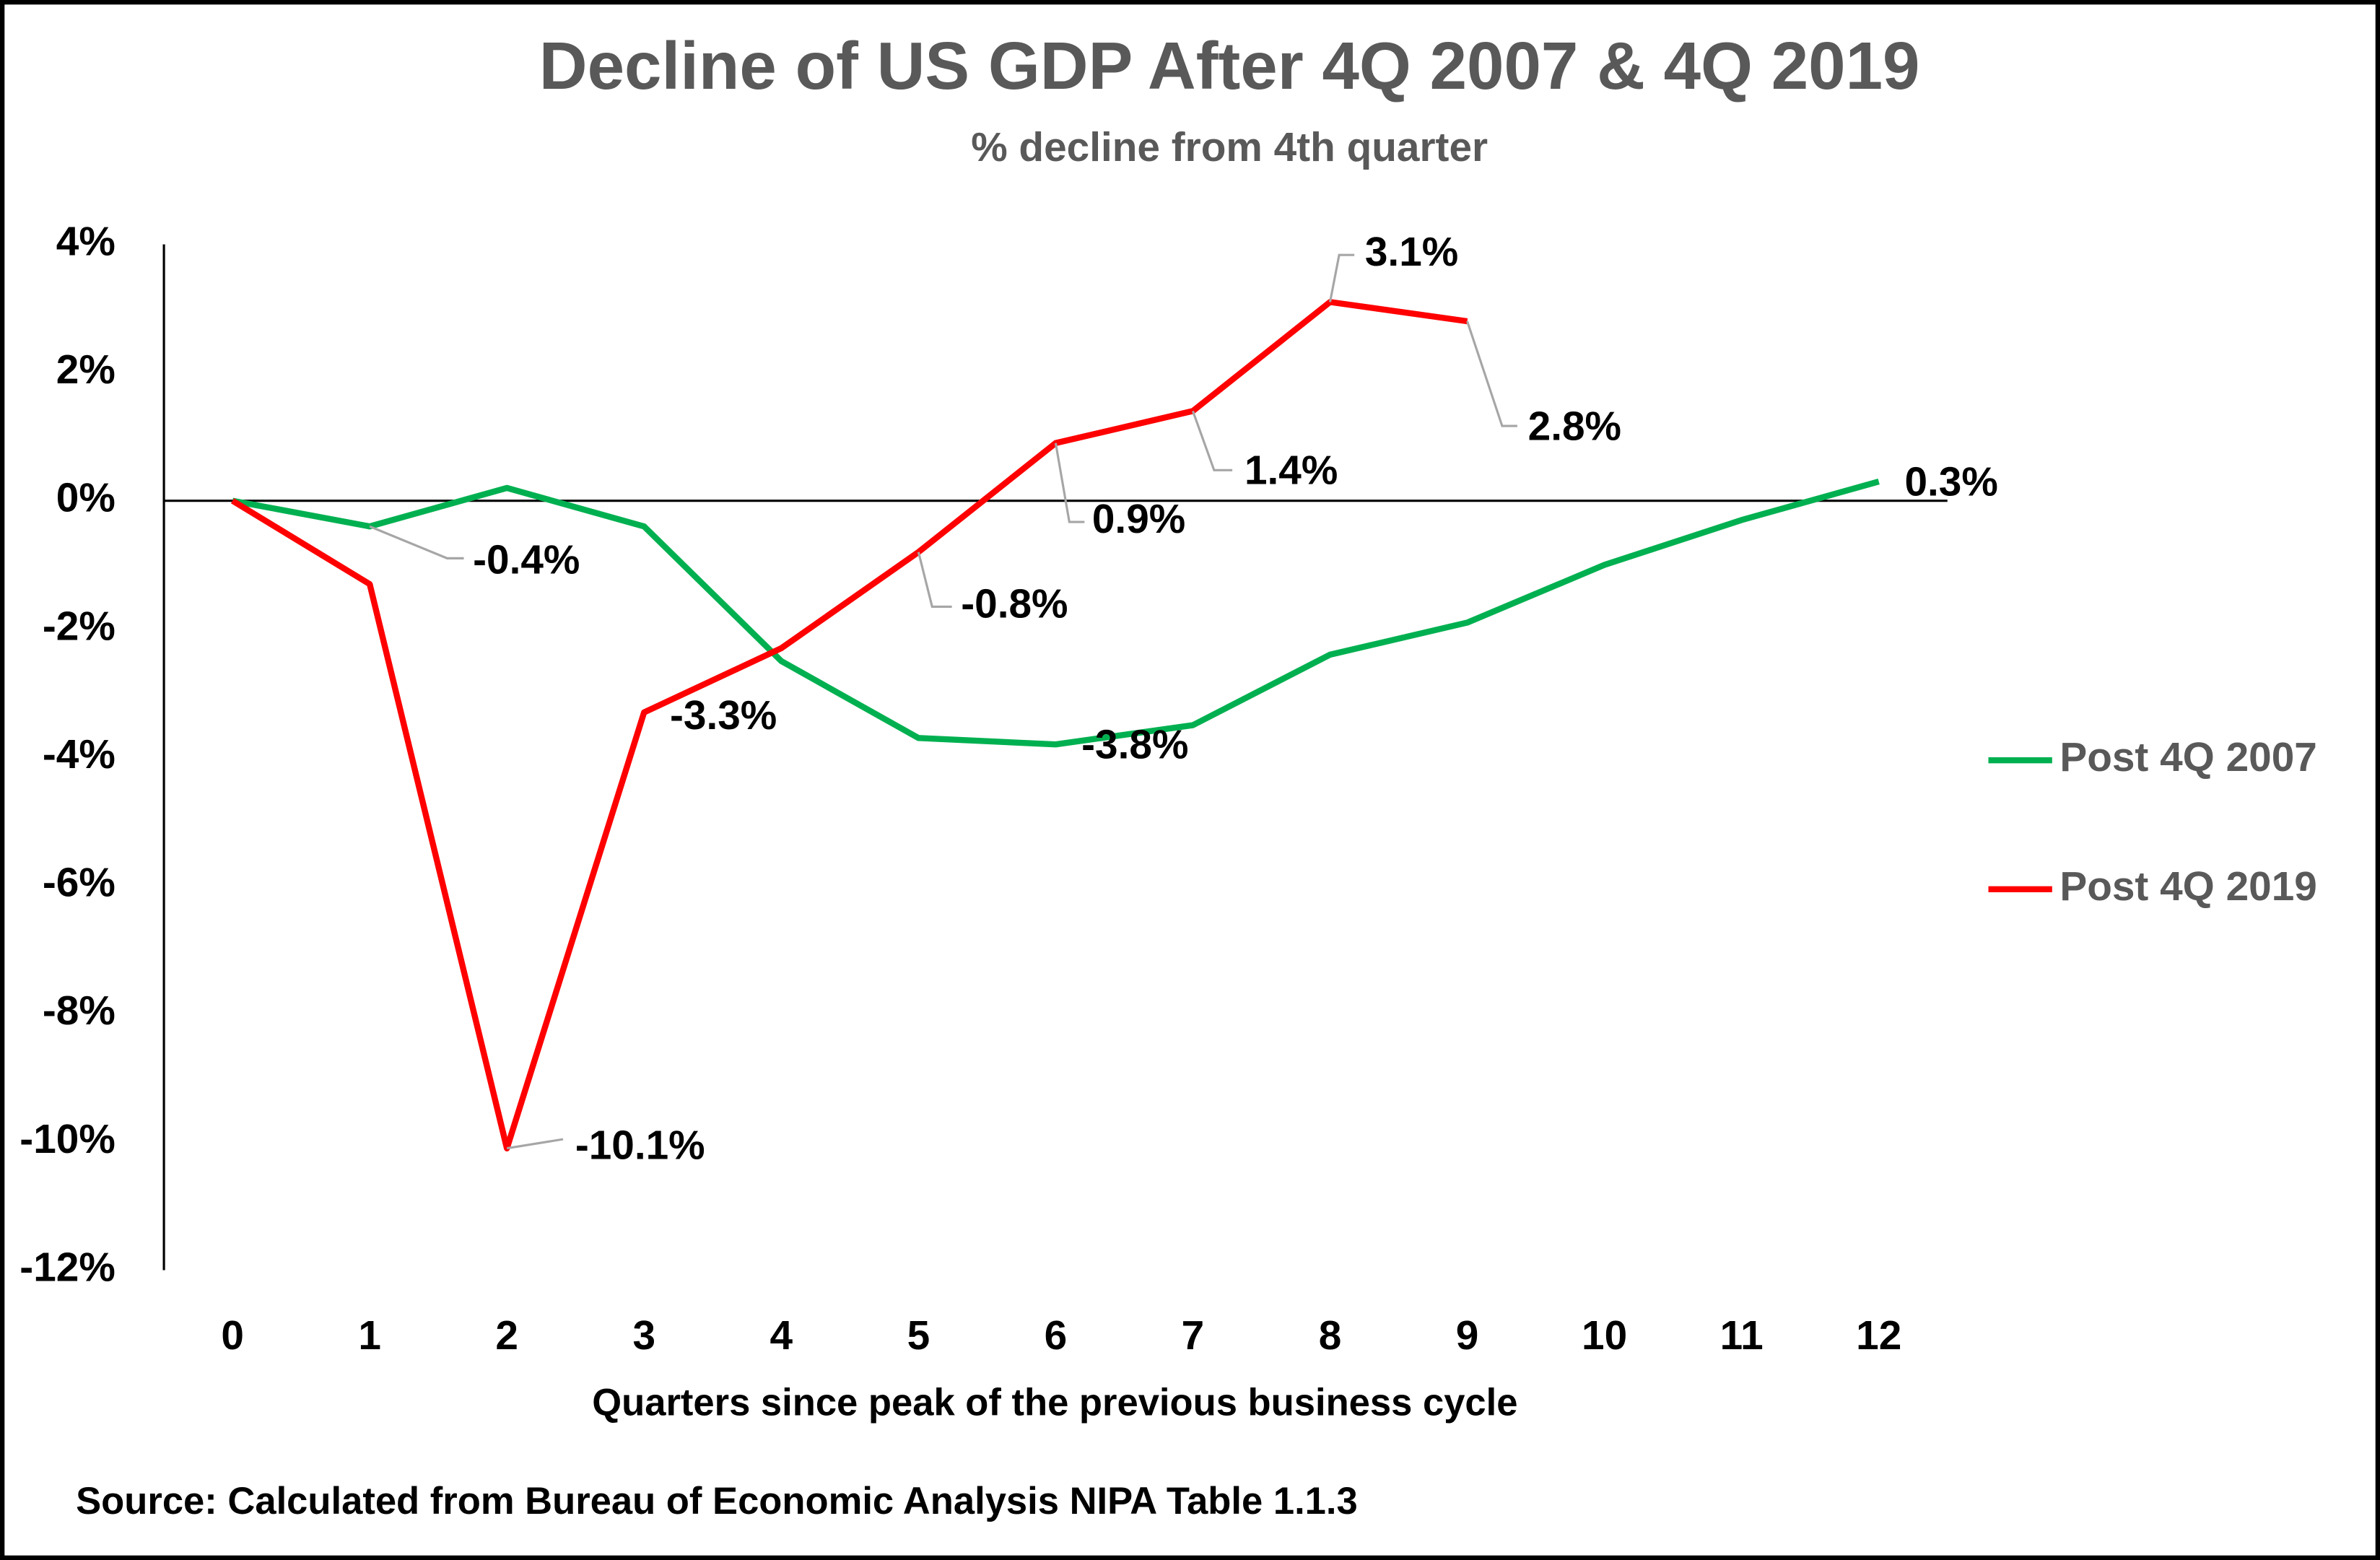  What do you see at coordinates (67, 1139) in the screenshot?
I see `y-tick-label: -10%` at bounding box center [67, 1139].